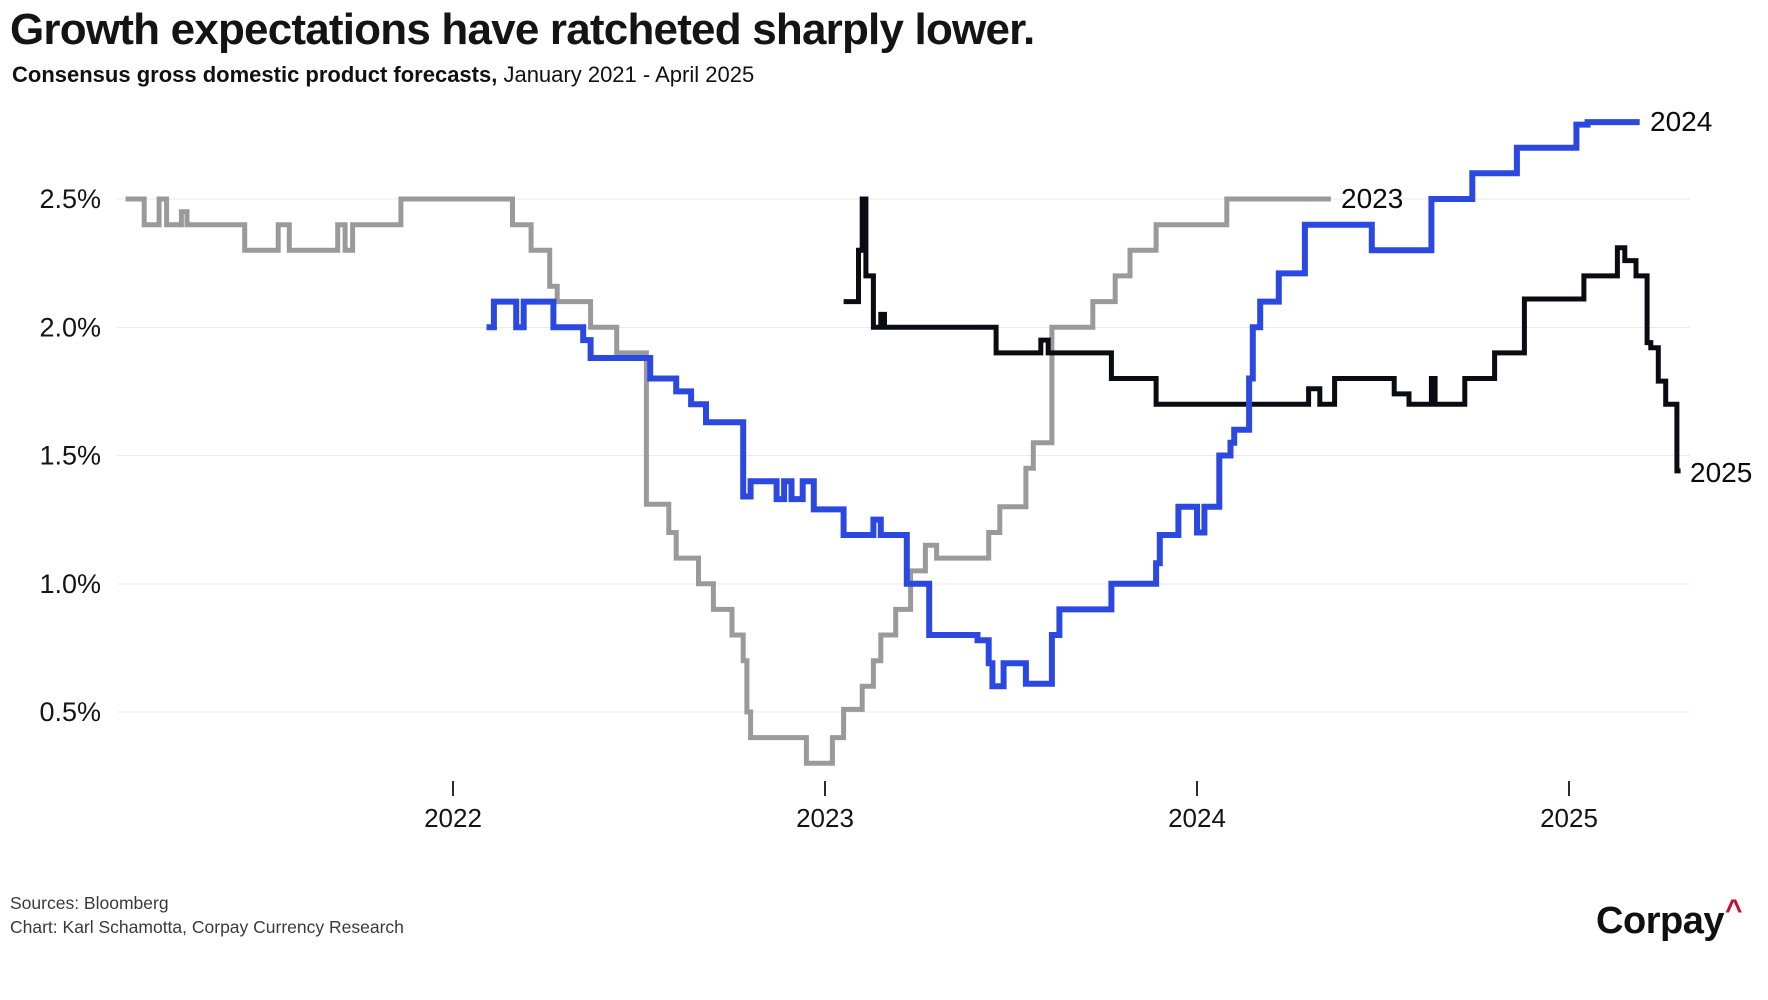 The width and height of the screenshot is (1768, 1000). Describe the element at coordinates (70, 456) in the screenshot. I see `y-axis-label: 1.5%` at that location.